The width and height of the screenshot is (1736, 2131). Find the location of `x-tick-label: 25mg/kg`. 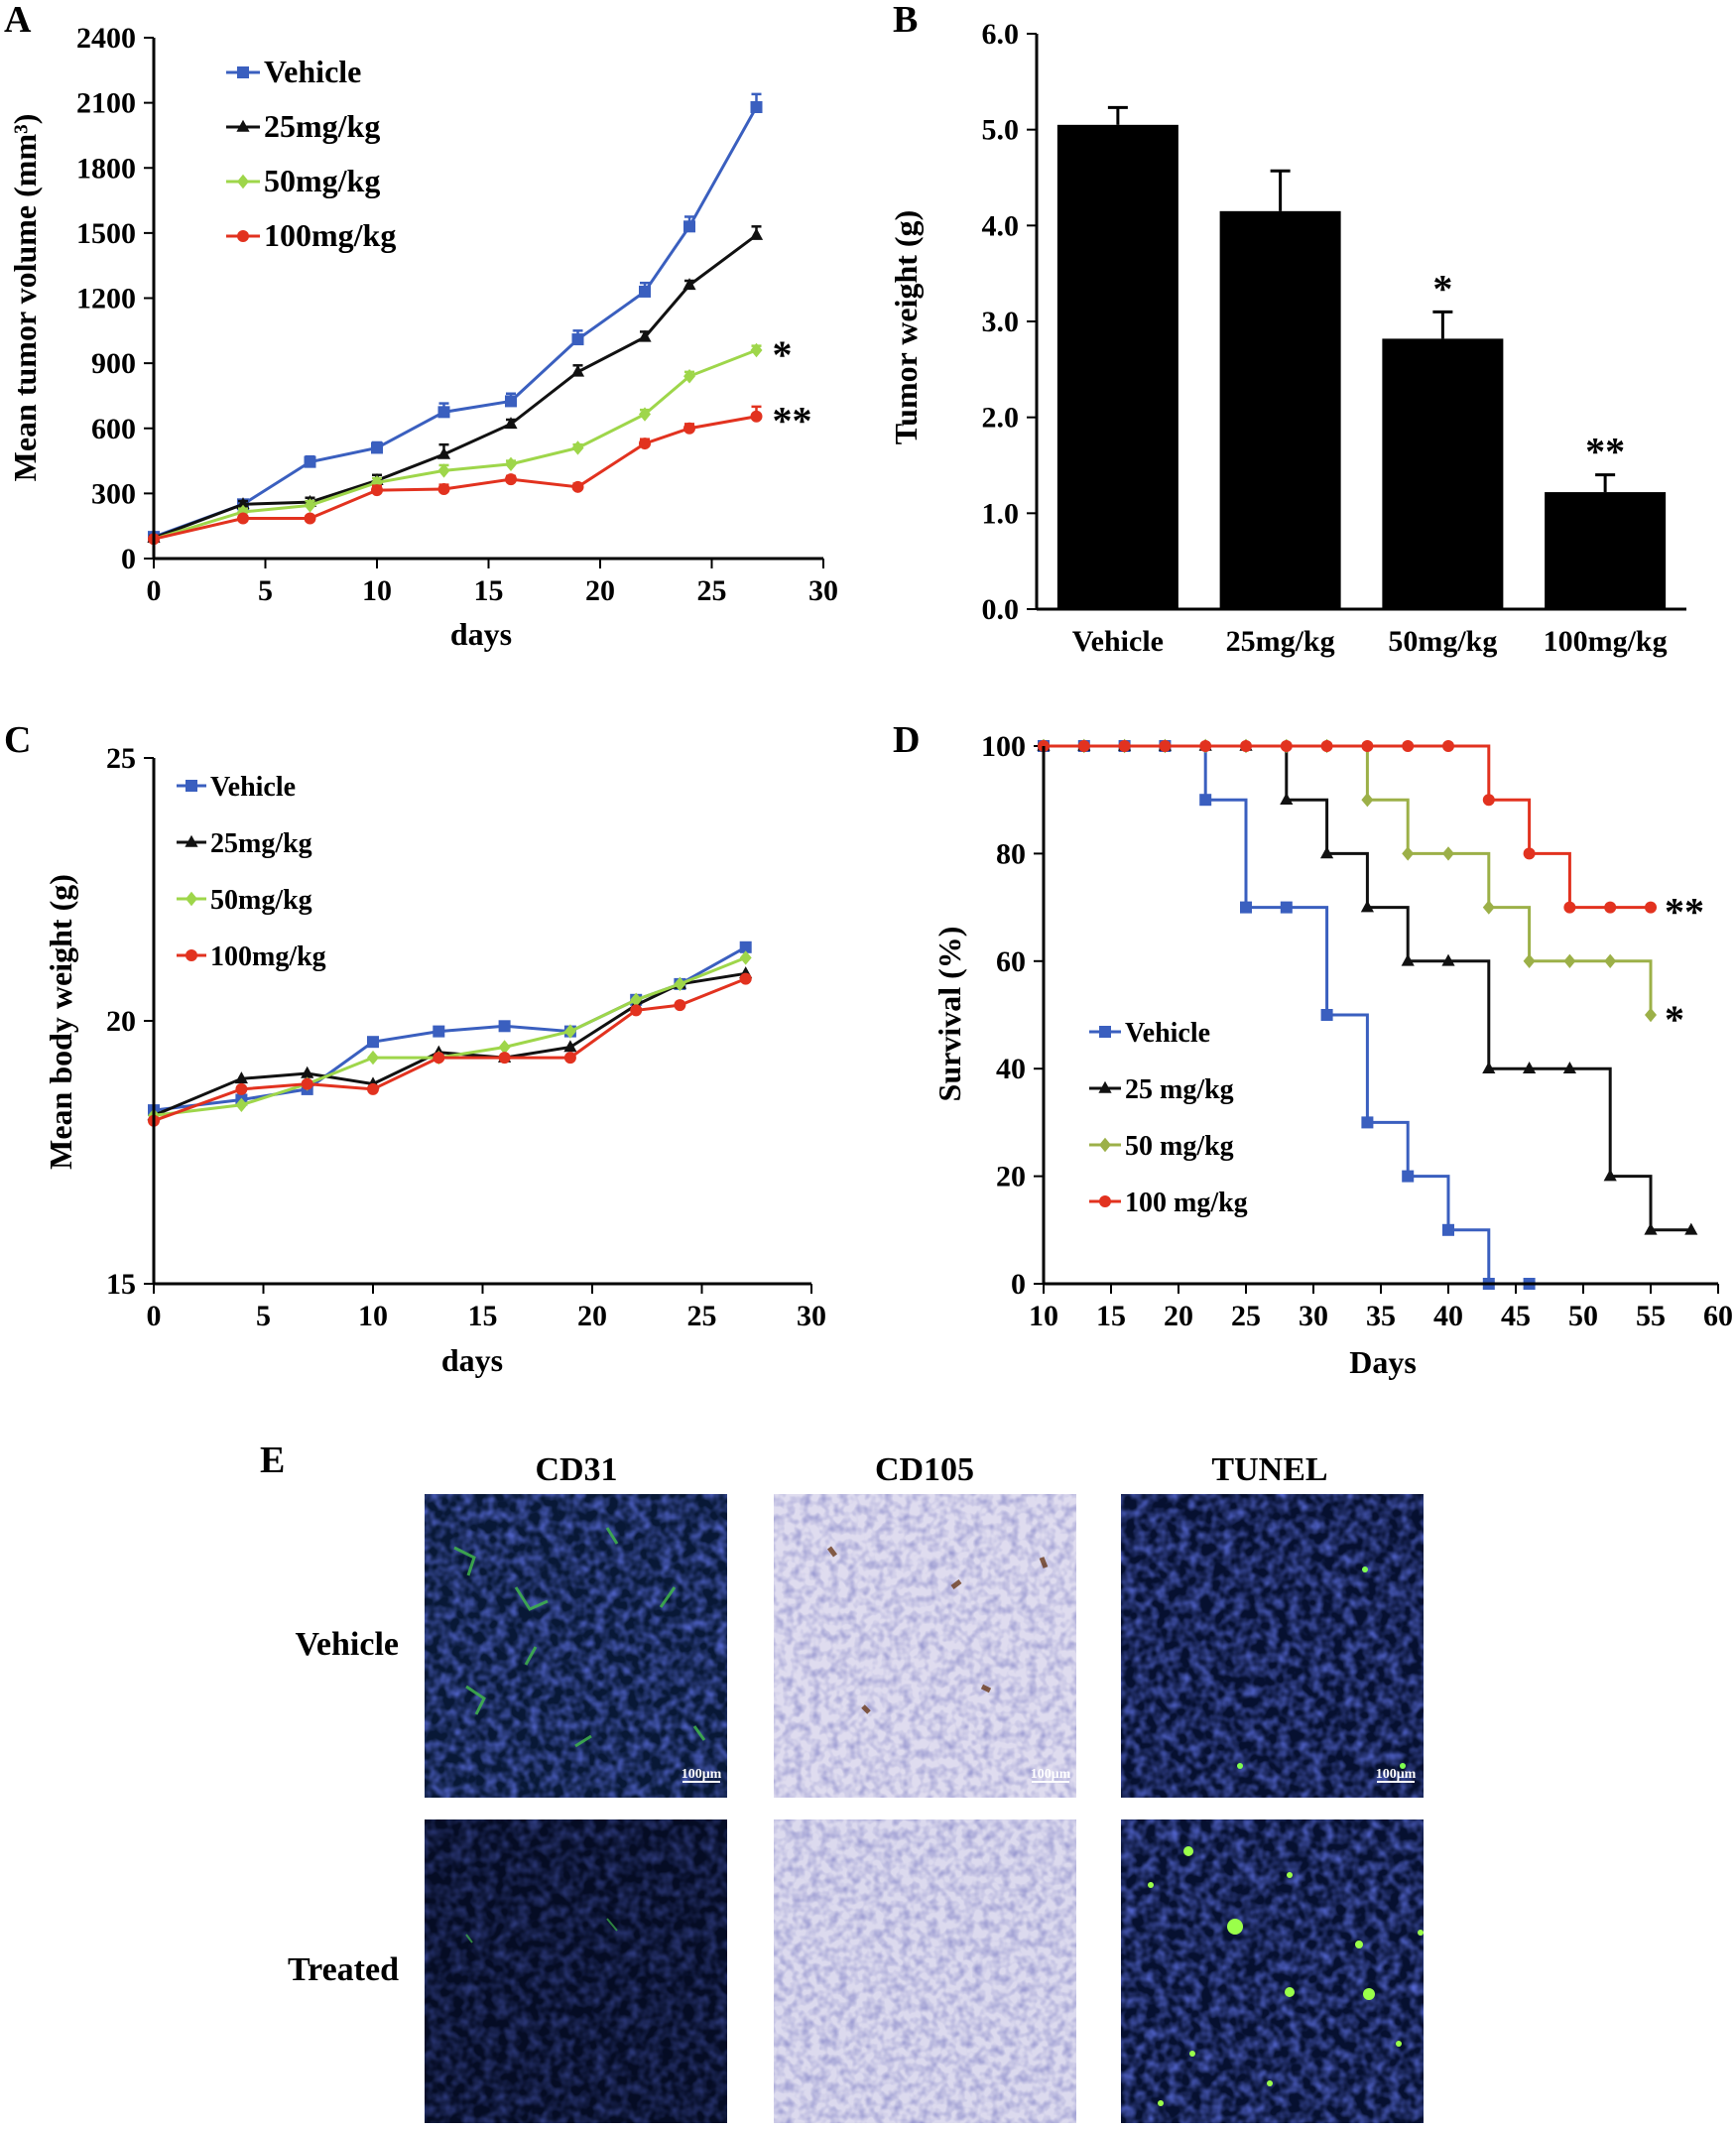

x-tick-label: 25mg/kg is located at coordinates (1280, 641).